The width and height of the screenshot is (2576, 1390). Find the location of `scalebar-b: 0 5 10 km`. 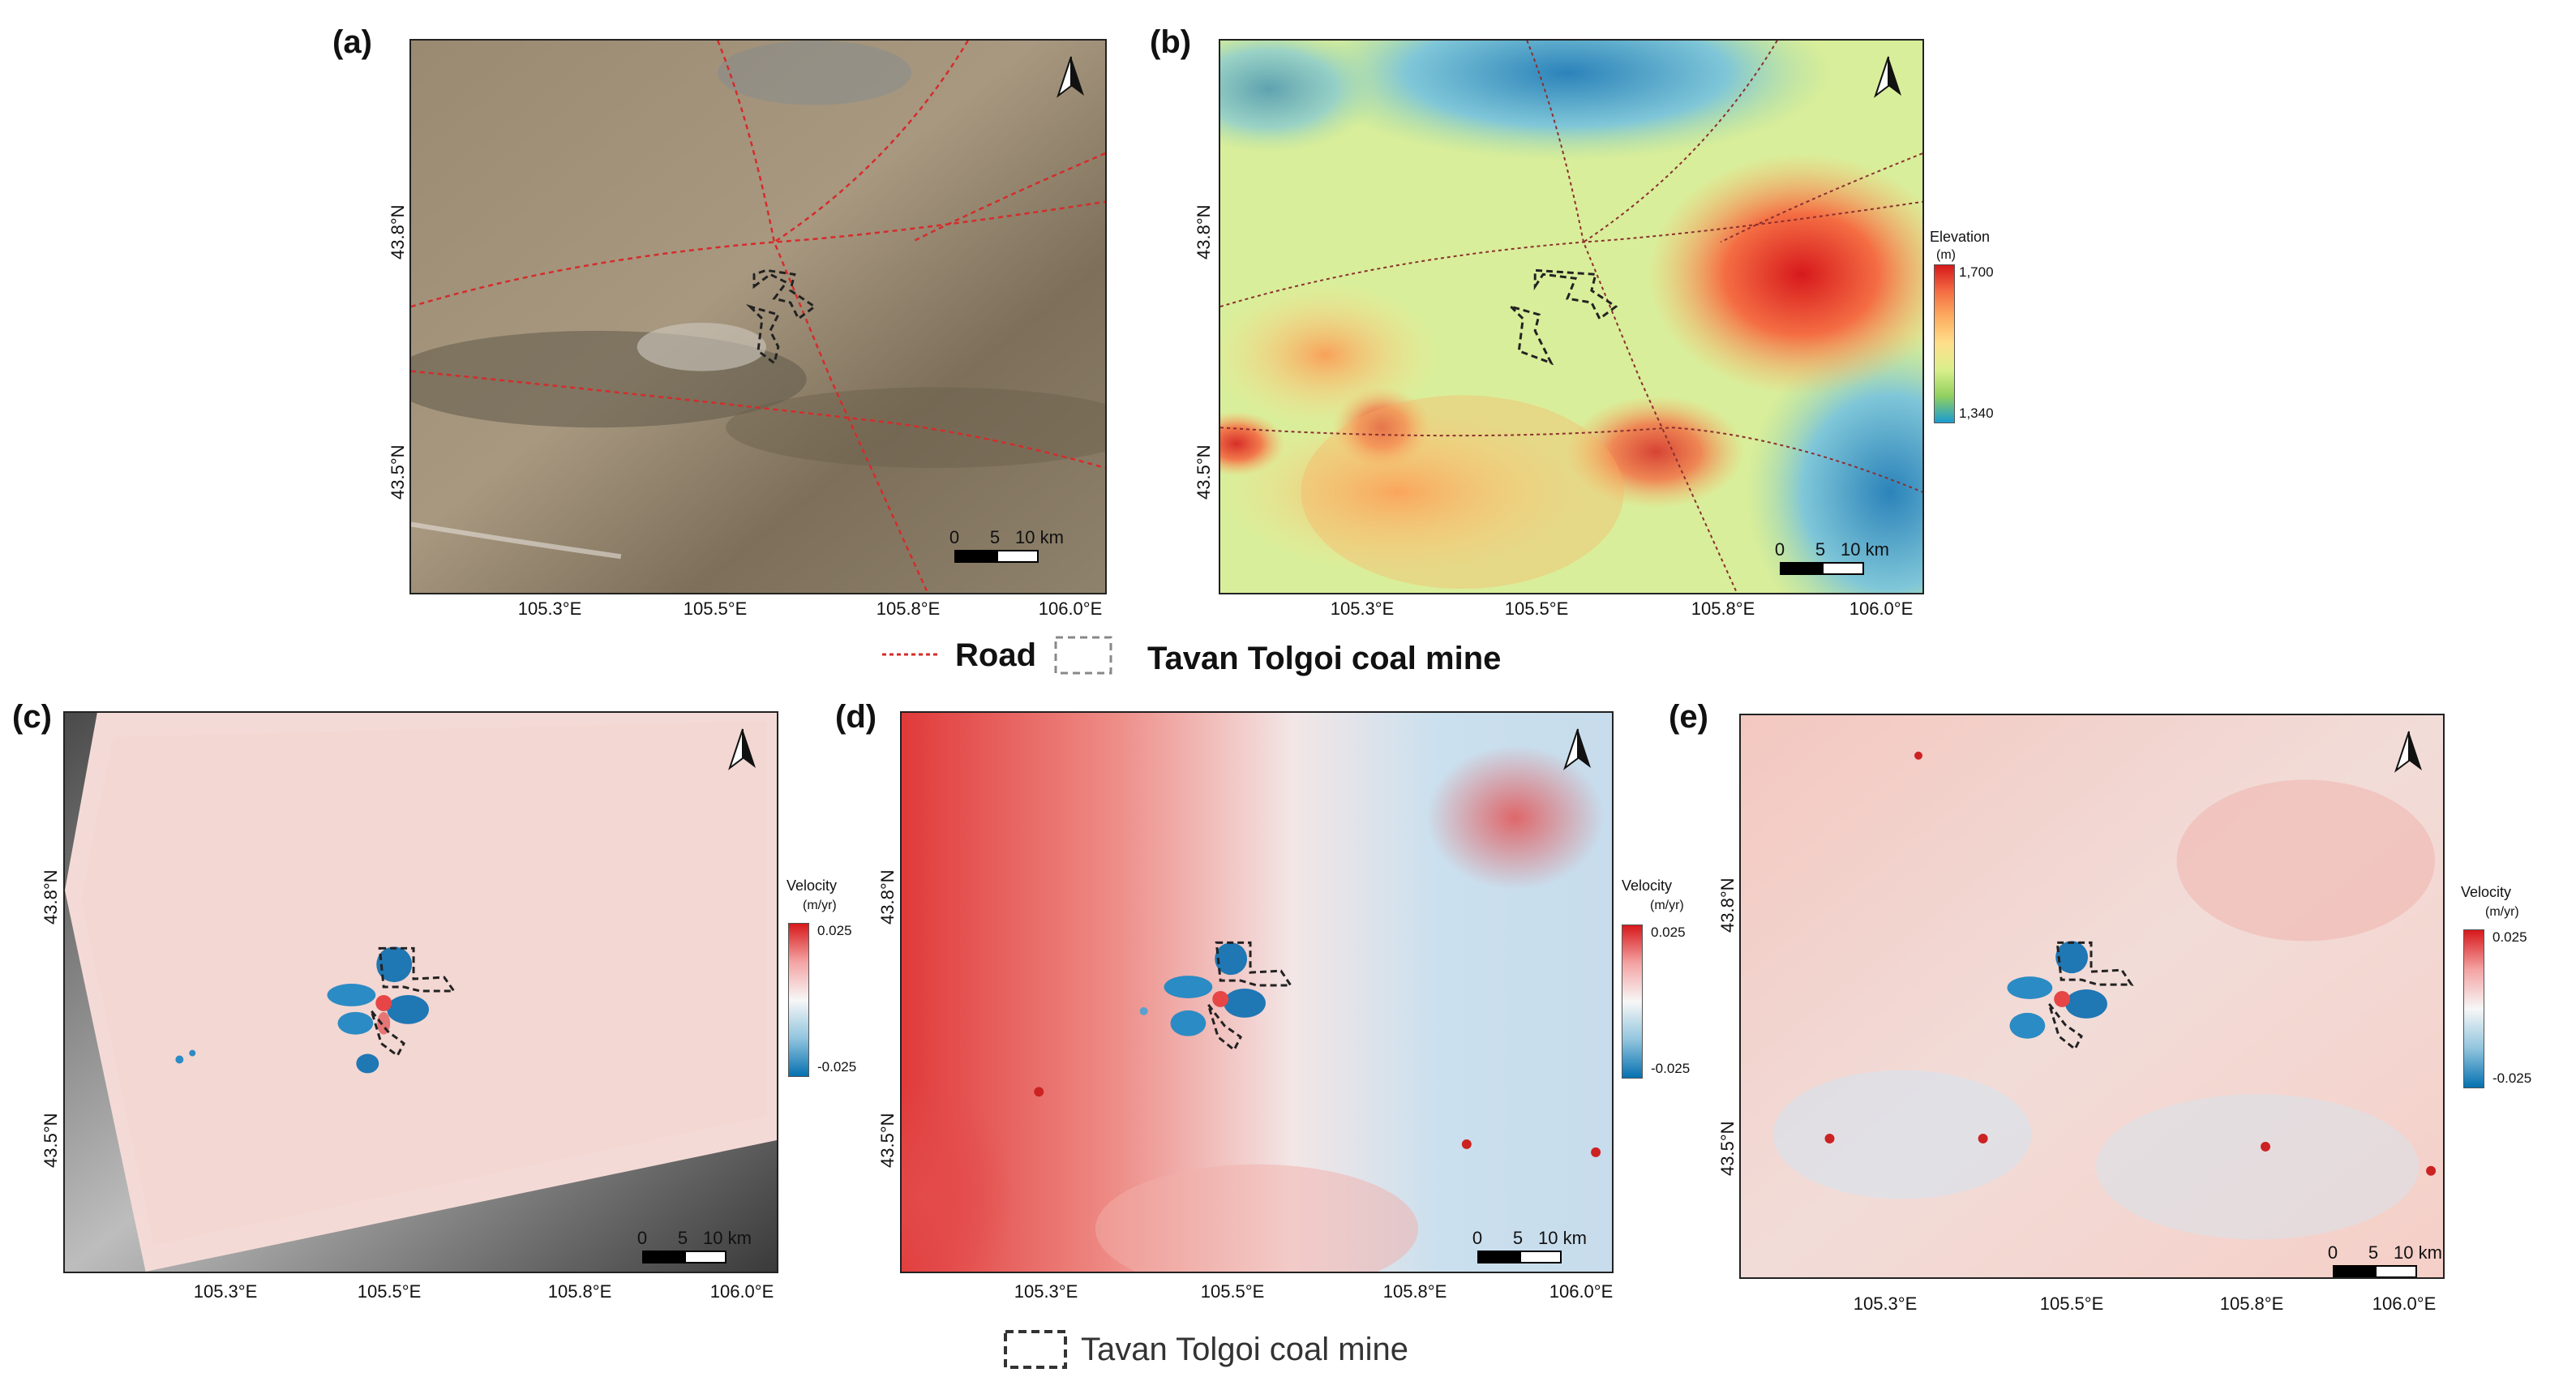

scalebar-b: 0 5 10 km is located at coordinates (1832, 559).